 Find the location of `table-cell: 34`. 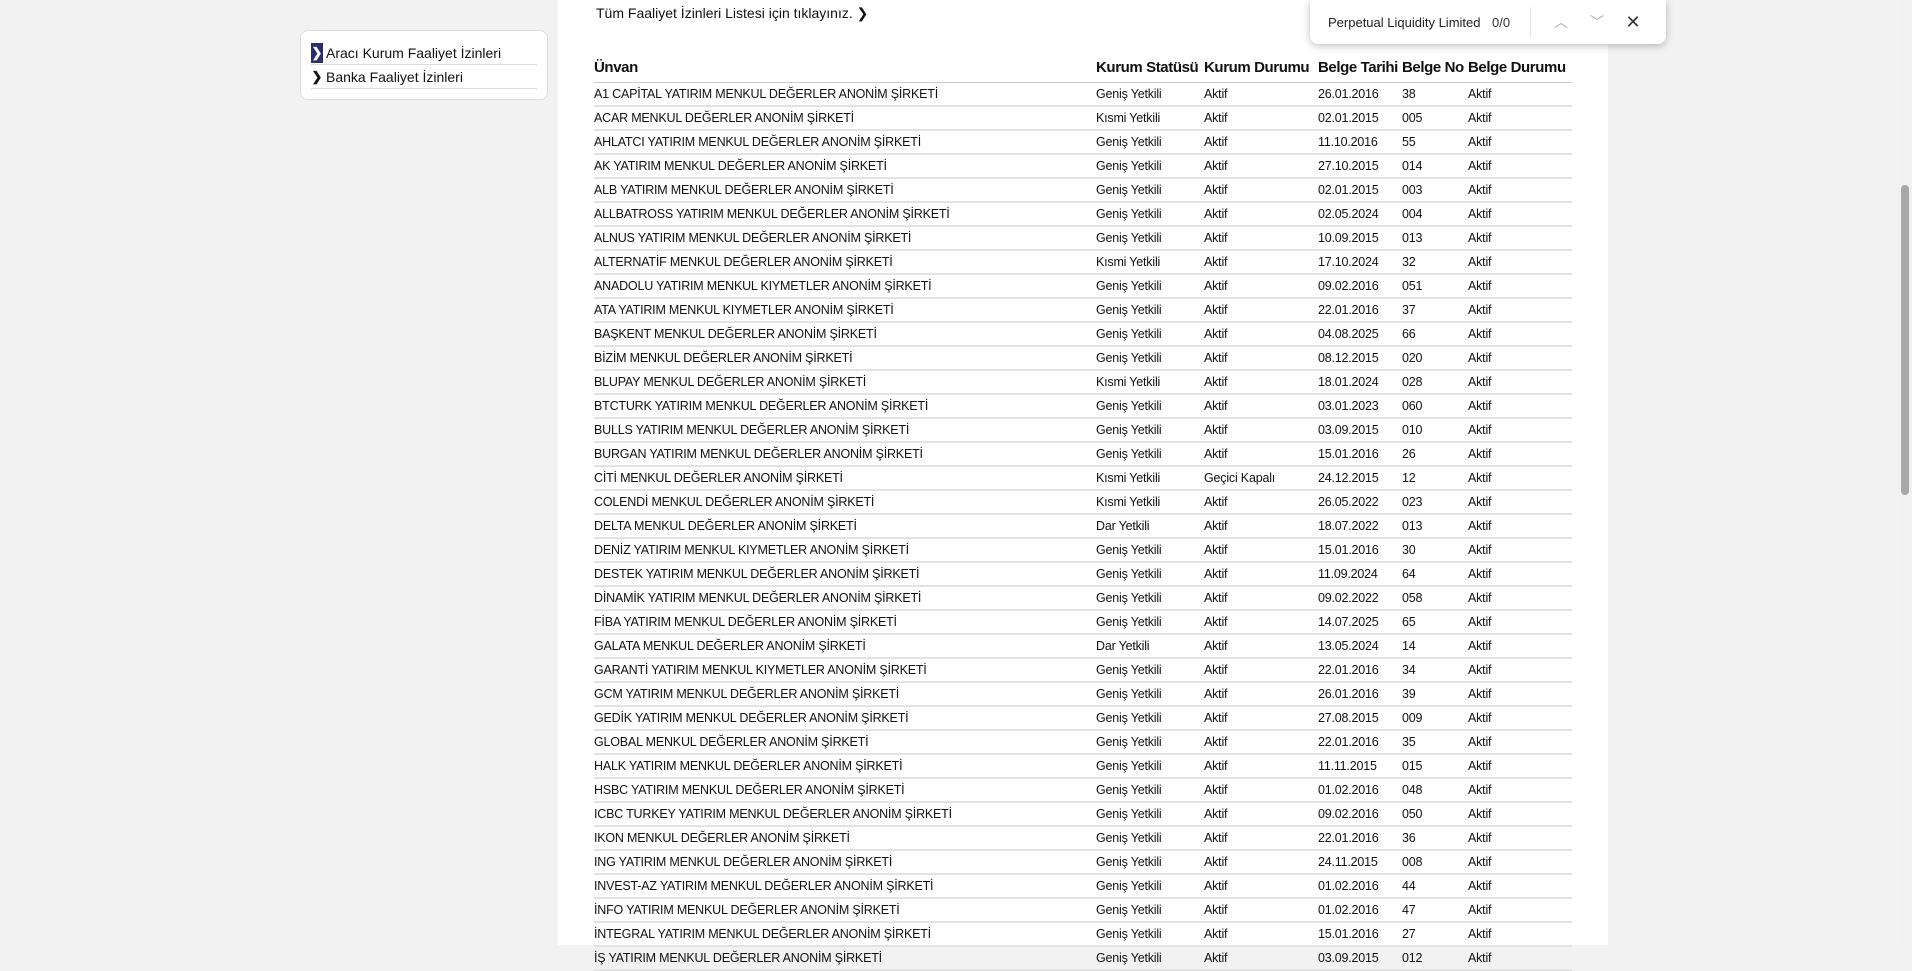

table-cell: 34 is located at coordinates (1435, 670).